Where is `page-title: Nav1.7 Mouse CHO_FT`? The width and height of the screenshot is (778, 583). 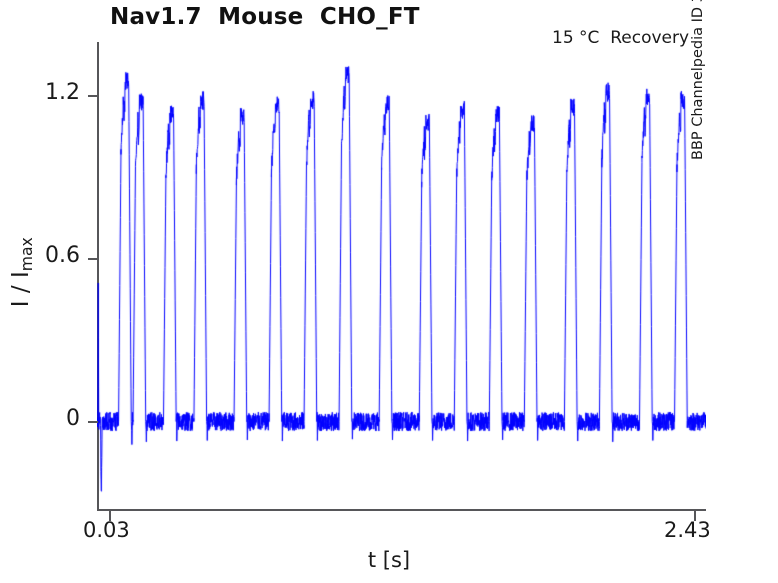 page-title: Nav1.7 Mouse CHO_FT is located at coordinates (265, 17).